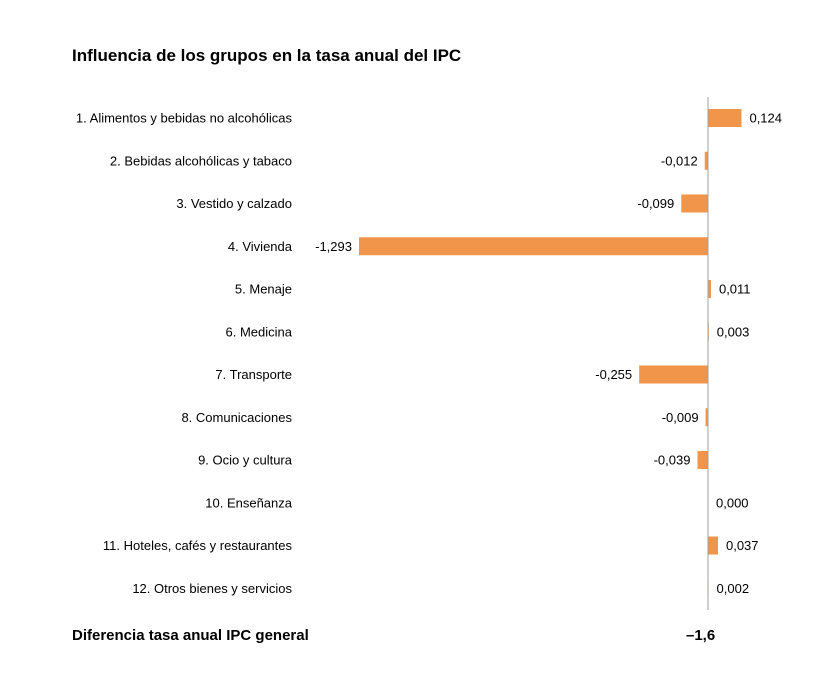 The image size is (838, 691). Describe the element at coordinates (212, 588) in the screenshot. I see `category-label: 12. Otros bienes y servicios` at that location.